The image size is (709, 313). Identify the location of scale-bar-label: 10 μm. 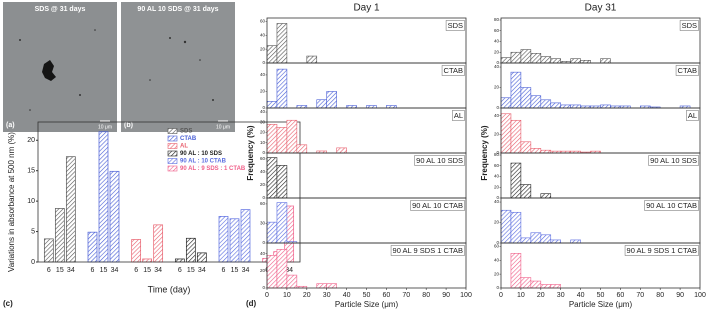
(105, 127).